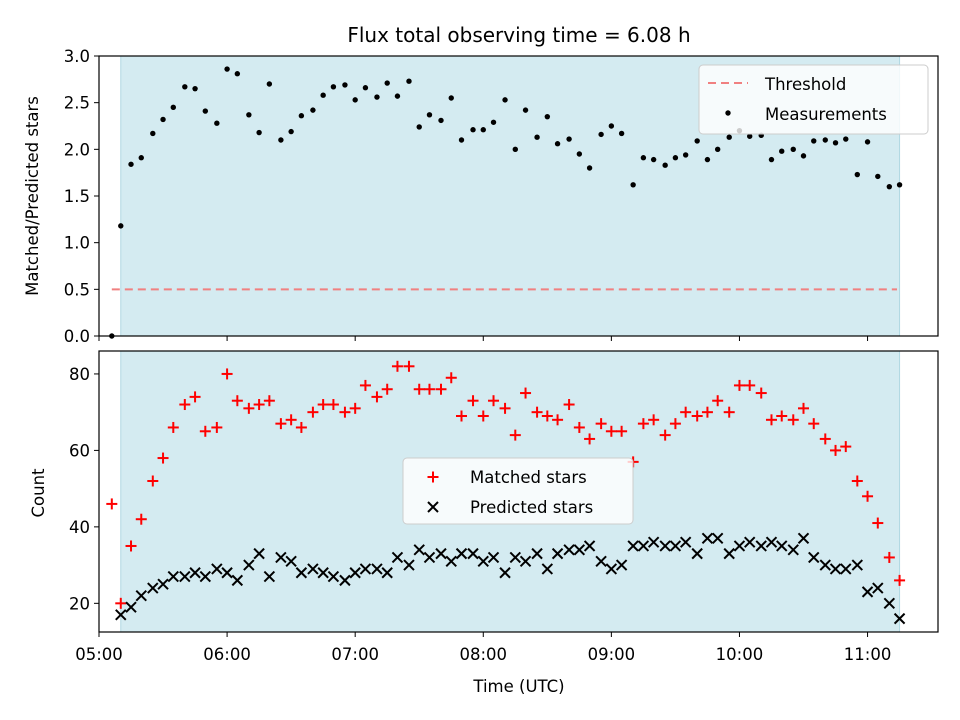 The height and width of the screenshot is (720, 960). I want to click on count-series-x, so click(510, 578).